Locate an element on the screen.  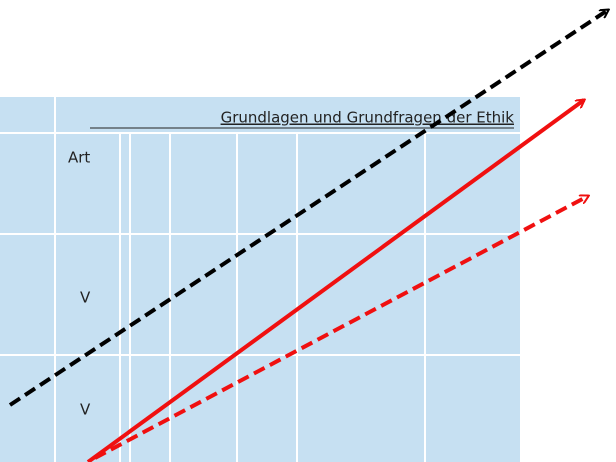
table-title: Grundlagen und Grundfragen der Ethik is located at coordinates (368, 118).